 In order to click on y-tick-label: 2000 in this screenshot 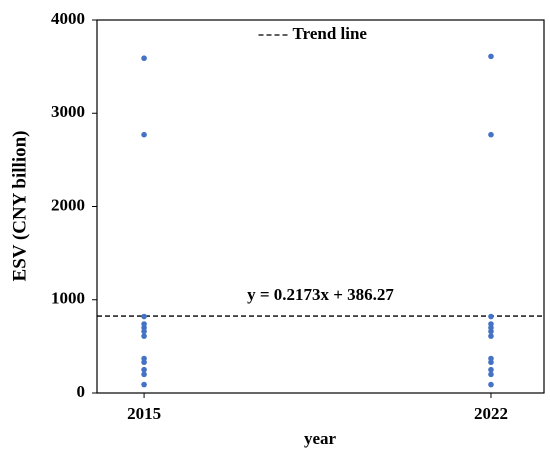, I will do `click(68, 204)`.